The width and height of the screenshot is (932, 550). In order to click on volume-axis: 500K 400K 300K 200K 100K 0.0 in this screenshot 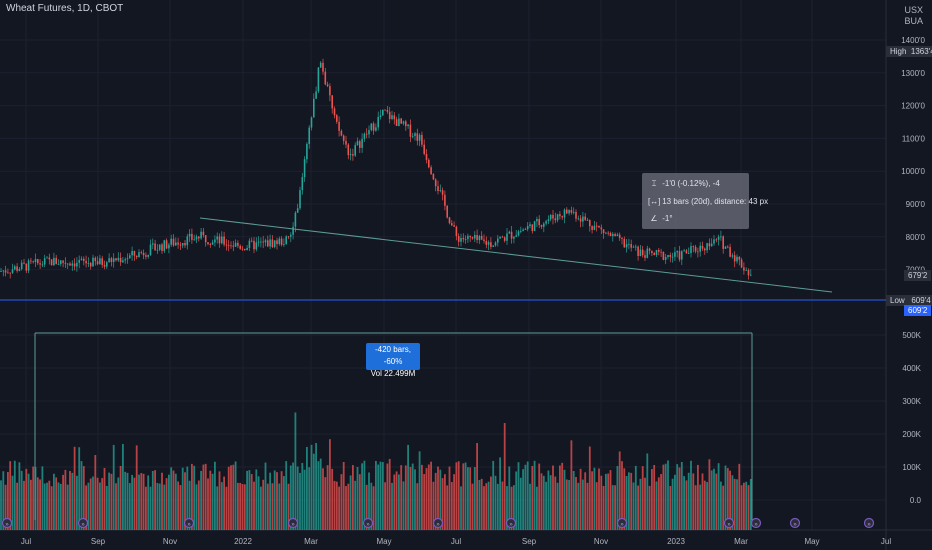, I will do `click(911, 418)`.